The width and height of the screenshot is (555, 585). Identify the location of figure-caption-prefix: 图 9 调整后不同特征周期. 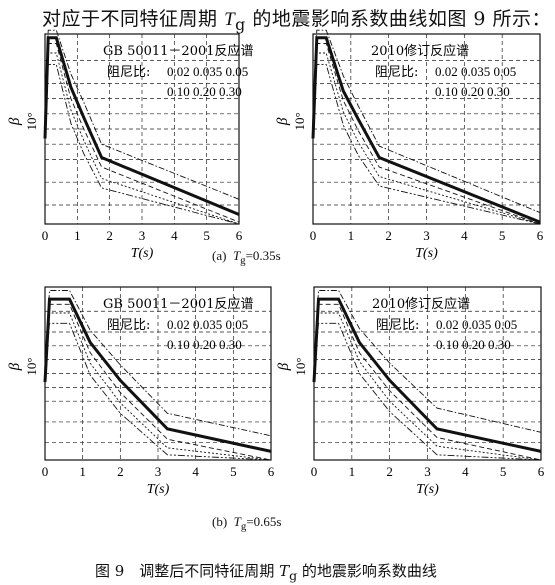
(185, 571).